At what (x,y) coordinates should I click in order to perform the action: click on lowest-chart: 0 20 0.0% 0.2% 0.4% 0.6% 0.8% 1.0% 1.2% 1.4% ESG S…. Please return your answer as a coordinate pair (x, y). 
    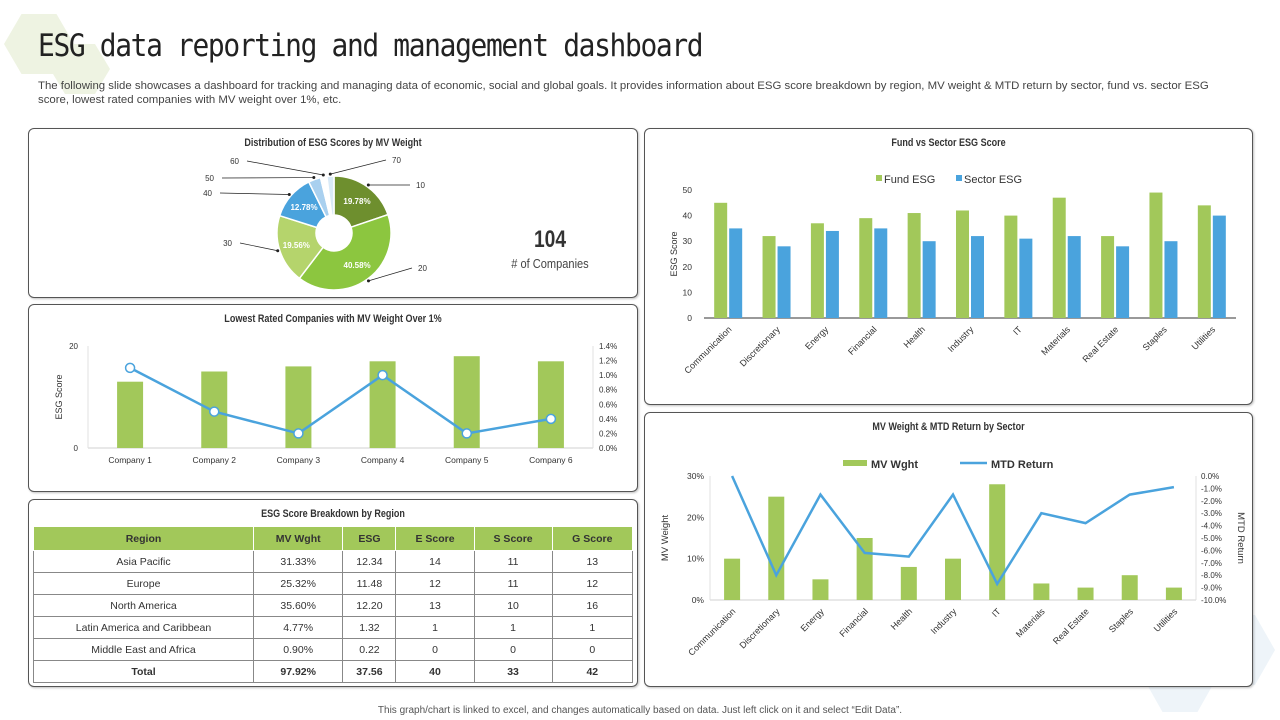
    Looking at the image, I should click on (333, 398).